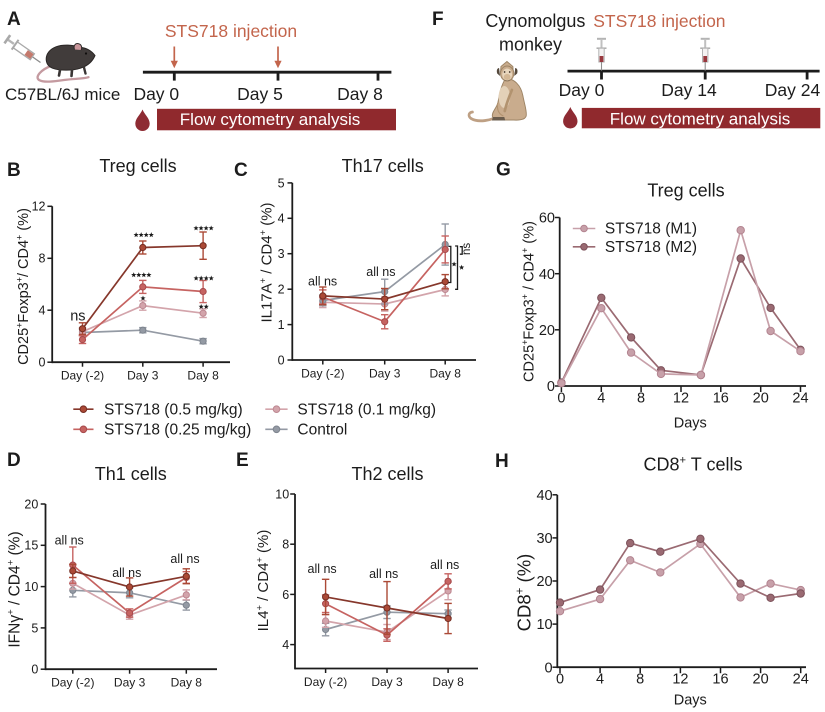 The height and width of the screenshot is (712, 825). What do you see at coordinates (270, 119) in the screenshot?
I see `svg-text: Flow cytometry analysis` at bounding box center [270, 119].